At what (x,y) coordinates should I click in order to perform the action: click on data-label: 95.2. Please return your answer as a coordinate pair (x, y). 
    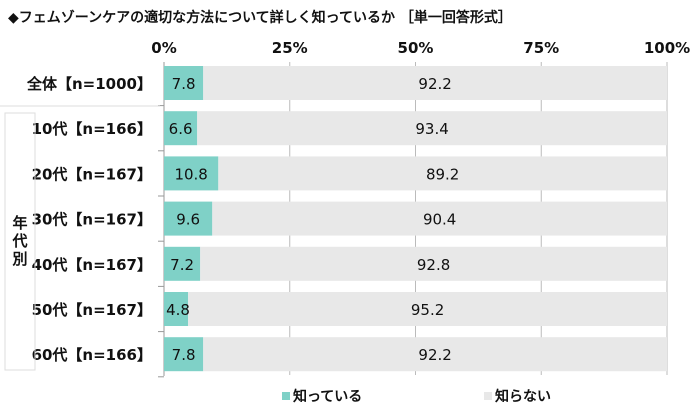
    Looking at the image, I should click on (427, 310).